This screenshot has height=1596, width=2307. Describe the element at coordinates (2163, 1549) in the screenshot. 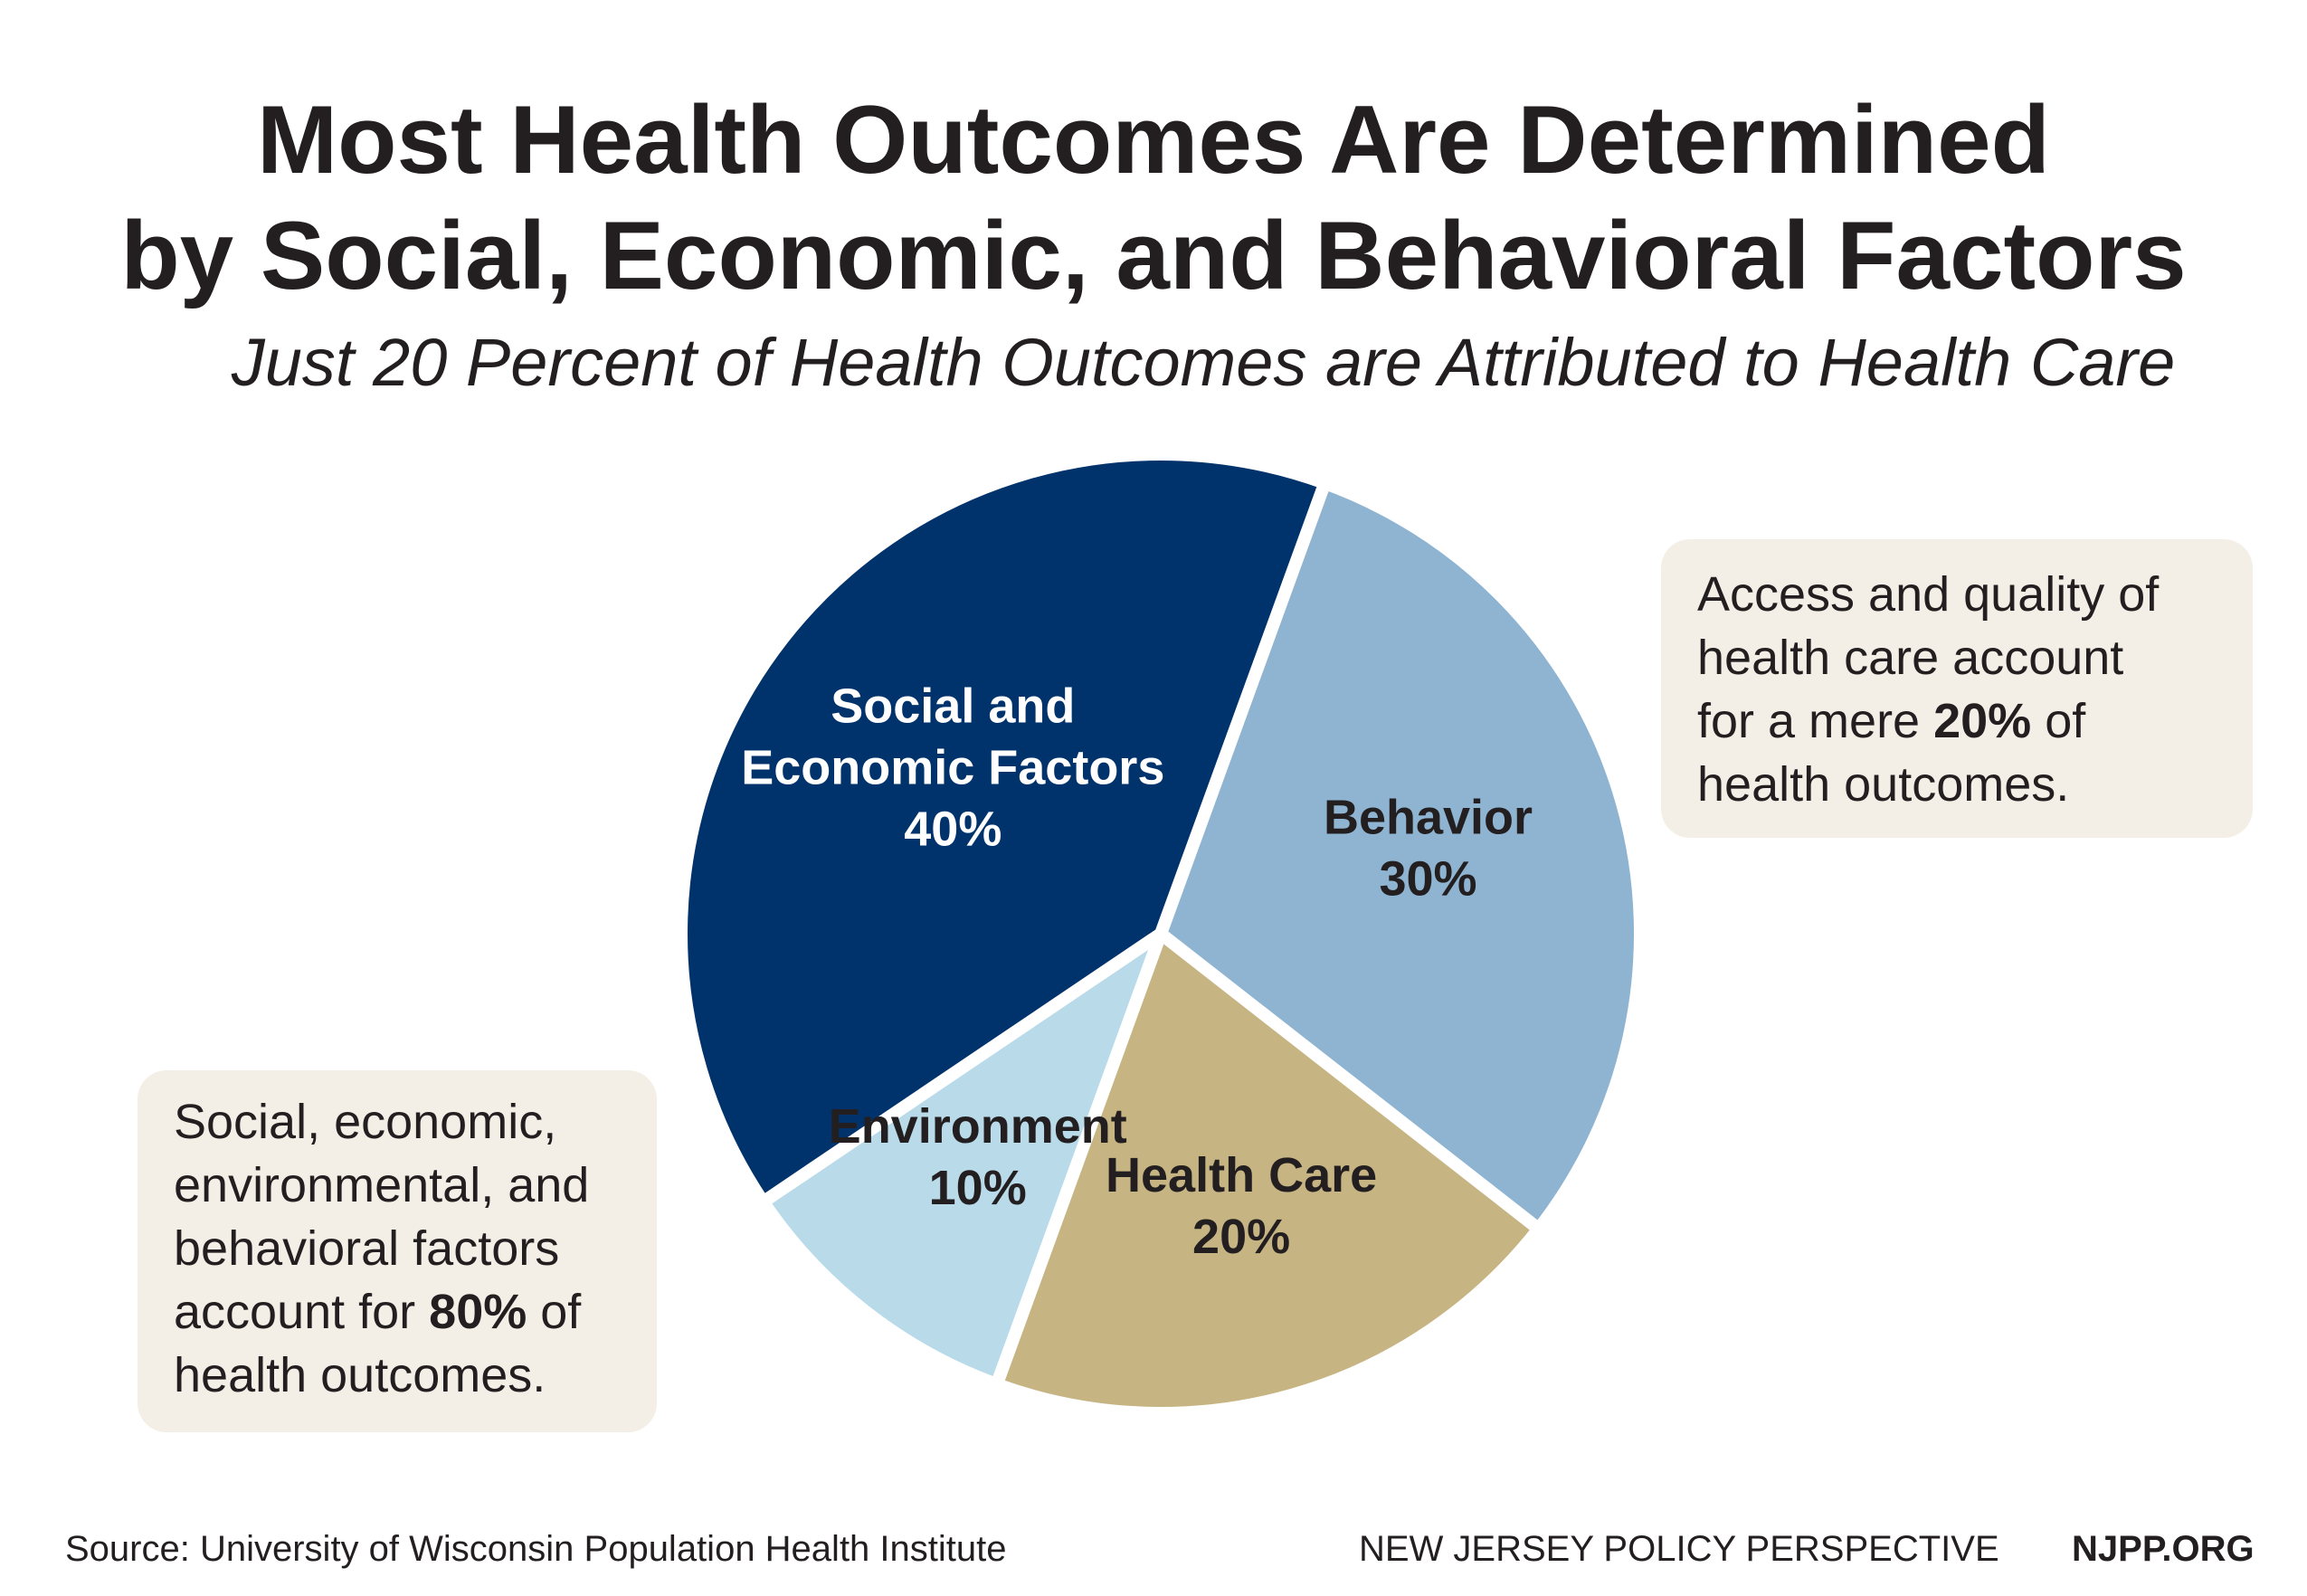

I see `website-link: NJPP.ORG` at that location.